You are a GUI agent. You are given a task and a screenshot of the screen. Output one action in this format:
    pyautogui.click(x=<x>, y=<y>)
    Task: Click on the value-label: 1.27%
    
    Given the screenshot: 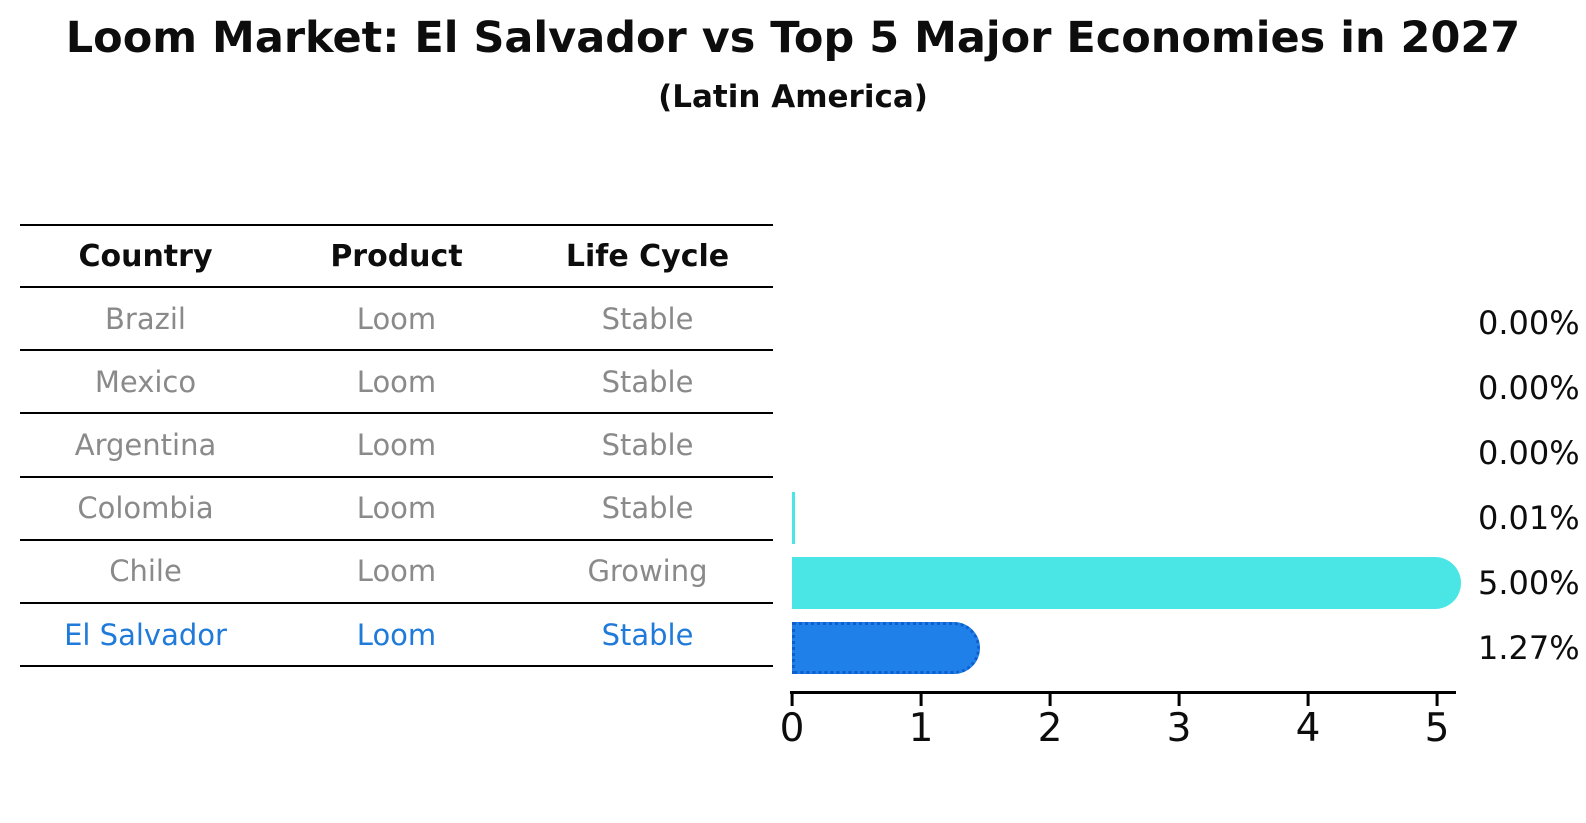 What is the action you would take?
    pyautogui.click(x=1529, y=648)
    